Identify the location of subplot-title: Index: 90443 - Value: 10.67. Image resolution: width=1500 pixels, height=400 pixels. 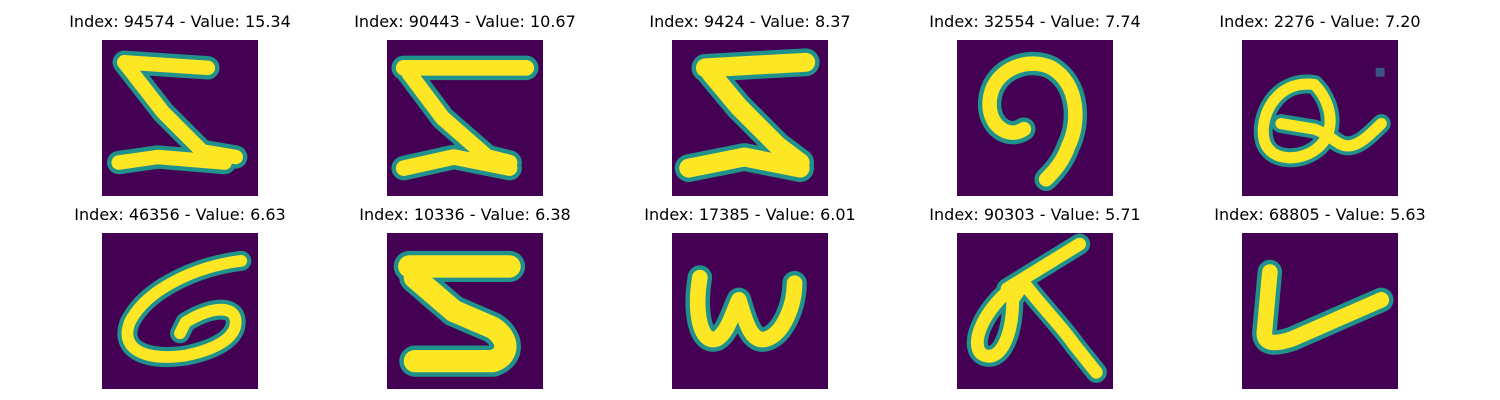
(465, 21).